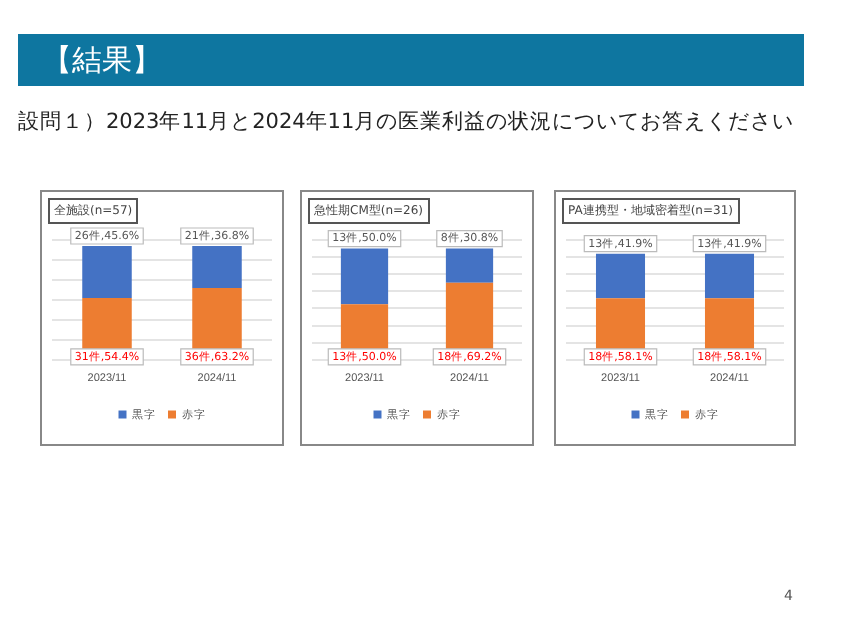  Describe the element at coordinates (411, 60) in the screenshot. I see `text: 【結果】` at that location.